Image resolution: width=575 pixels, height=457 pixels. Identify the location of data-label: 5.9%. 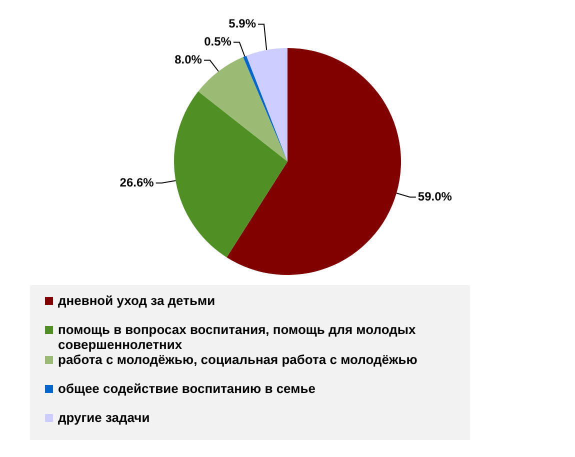
(242, 23).